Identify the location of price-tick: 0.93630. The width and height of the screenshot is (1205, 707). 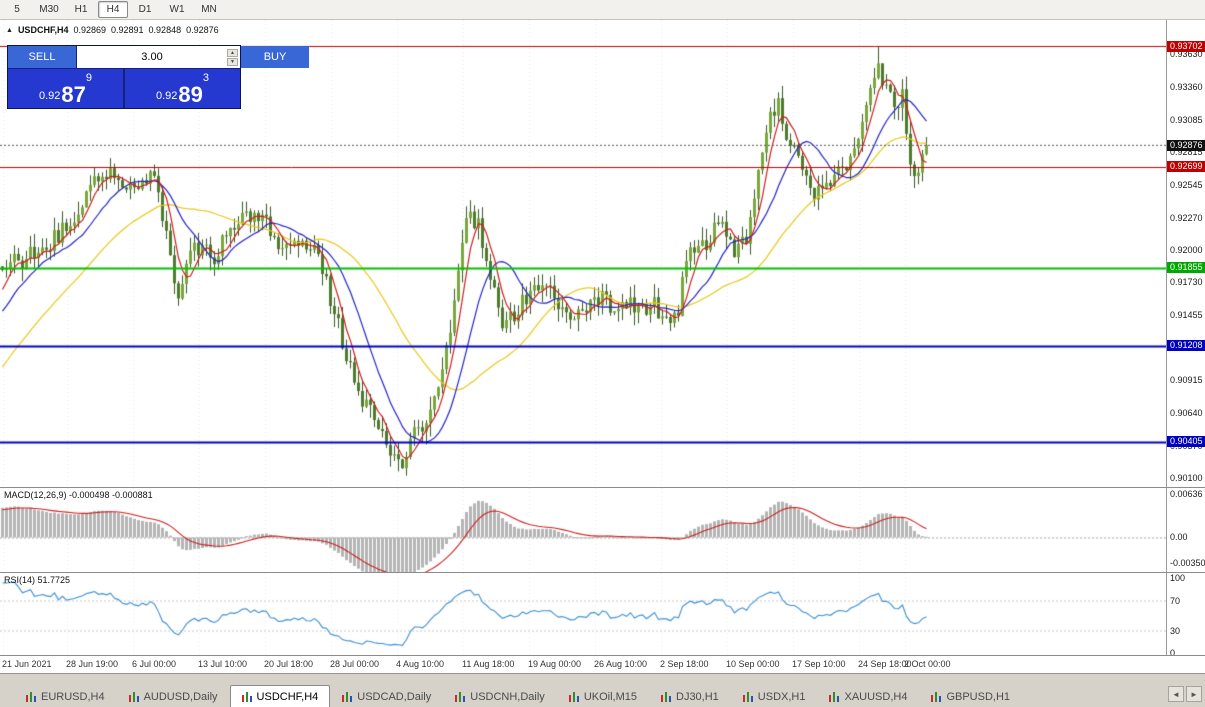
(1186, 54).